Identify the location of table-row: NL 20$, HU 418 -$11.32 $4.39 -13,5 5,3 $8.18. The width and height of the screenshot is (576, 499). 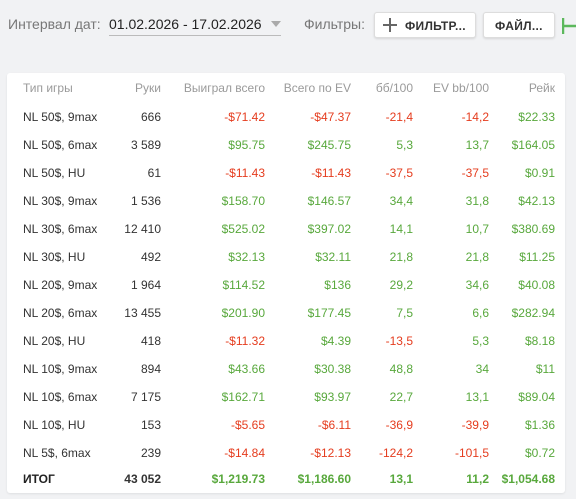
(286, 341).